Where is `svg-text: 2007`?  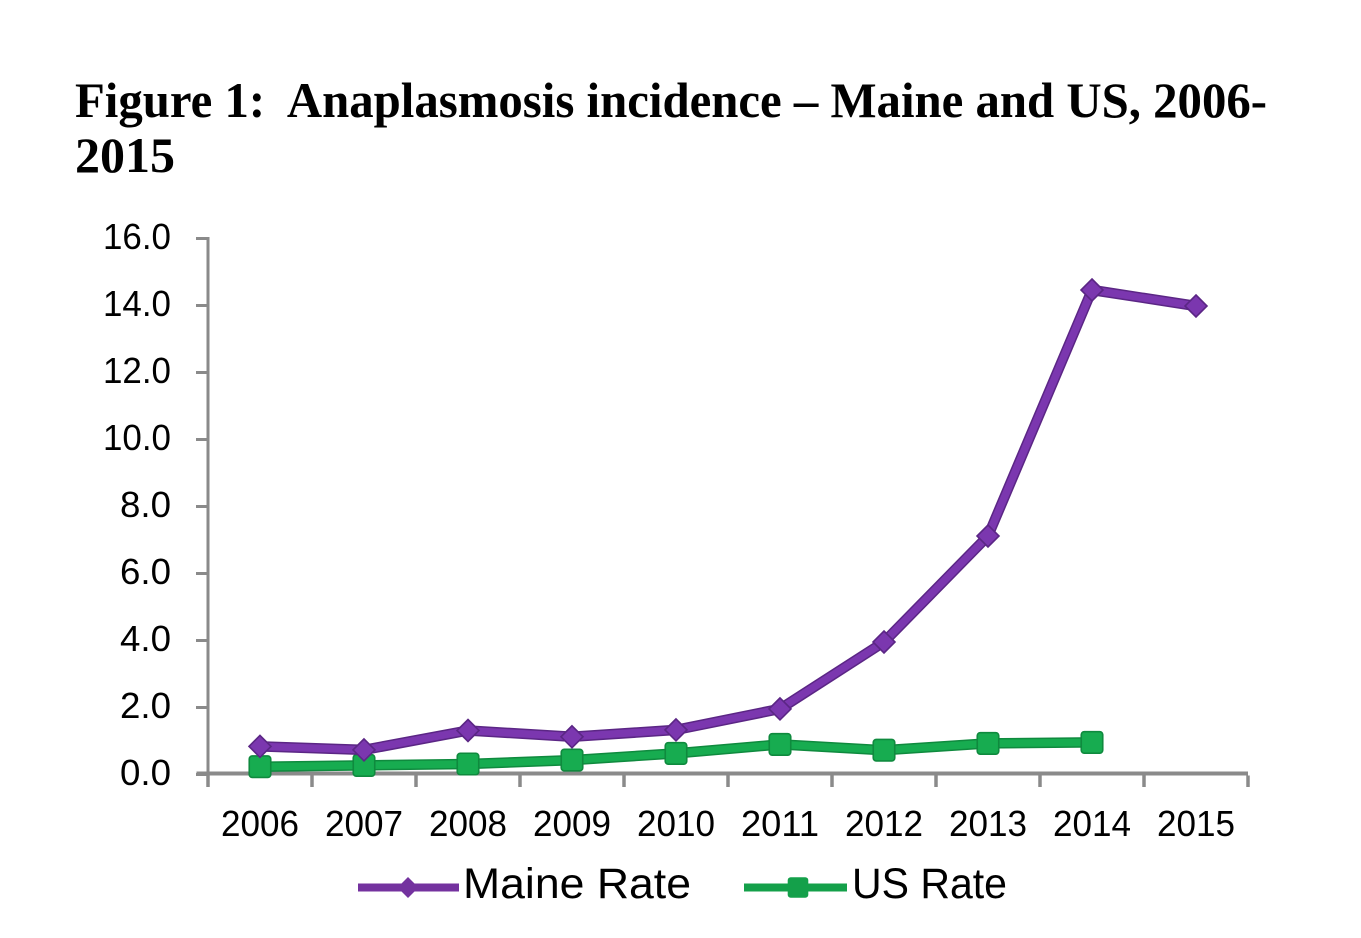
svg-text: 2007 is located at coordinates (364, 823).